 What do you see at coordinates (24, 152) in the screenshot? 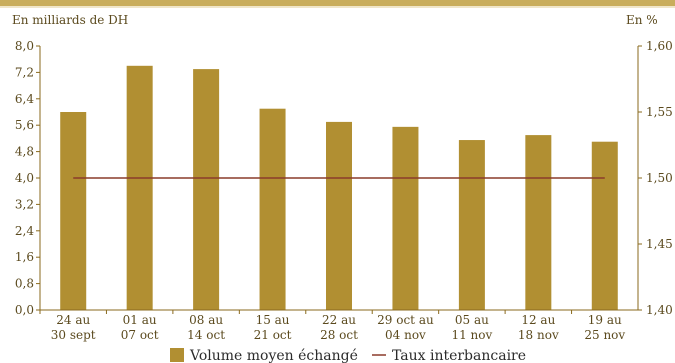
I see `y-tick-label: 4,8` at bounding box center [24, 152].